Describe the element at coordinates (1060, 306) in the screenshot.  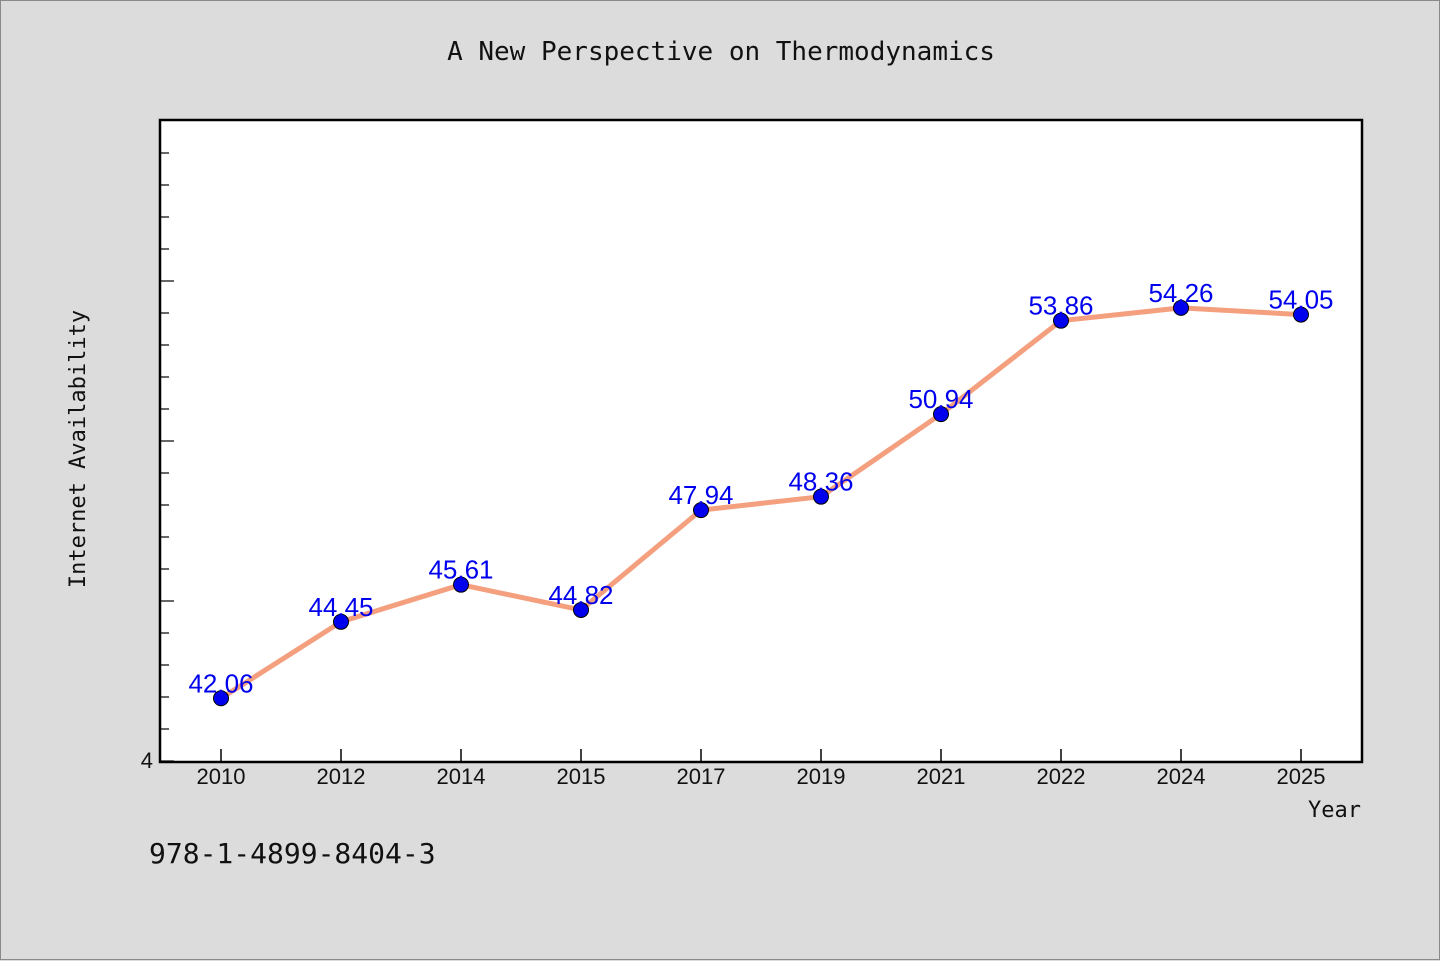
I see `data-label: 53.86` at that location.